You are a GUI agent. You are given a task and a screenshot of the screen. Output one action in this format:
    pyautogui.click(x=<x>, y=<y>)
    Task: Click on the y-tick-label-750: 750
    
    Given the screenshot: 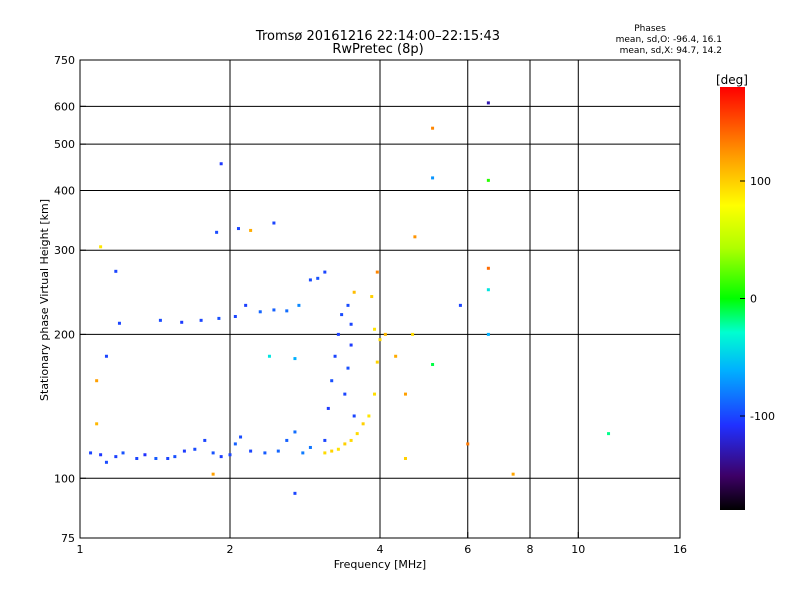 What is the action you would take?
    pyautogui.click(x=64, y=60)
    